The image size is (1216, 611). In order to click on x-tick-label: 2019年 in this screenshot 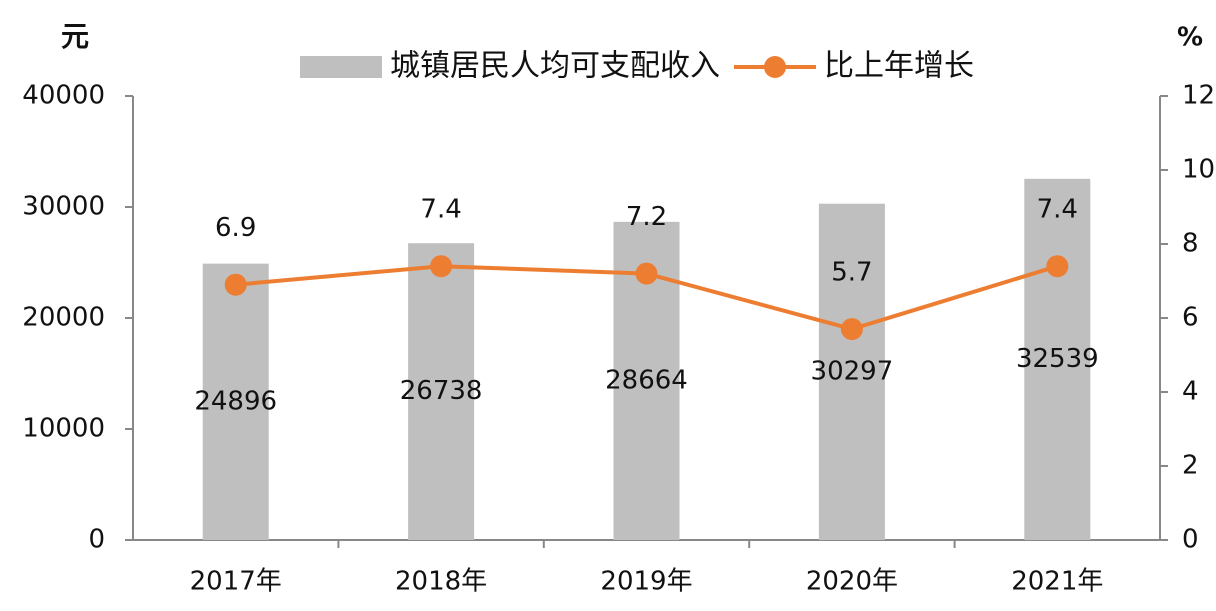, I will do `click(646, 582)`.